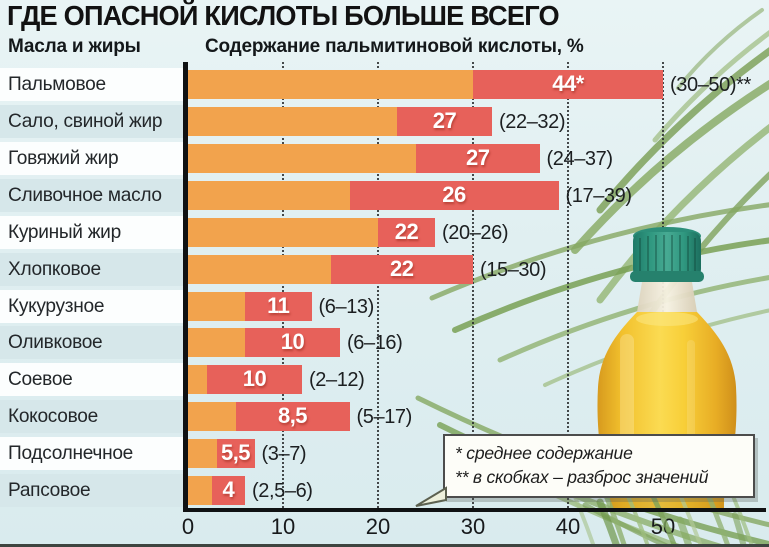 This screenshot has height=547, width=769. I want to click on bar-range-text: (3–7), so click(284, 454).